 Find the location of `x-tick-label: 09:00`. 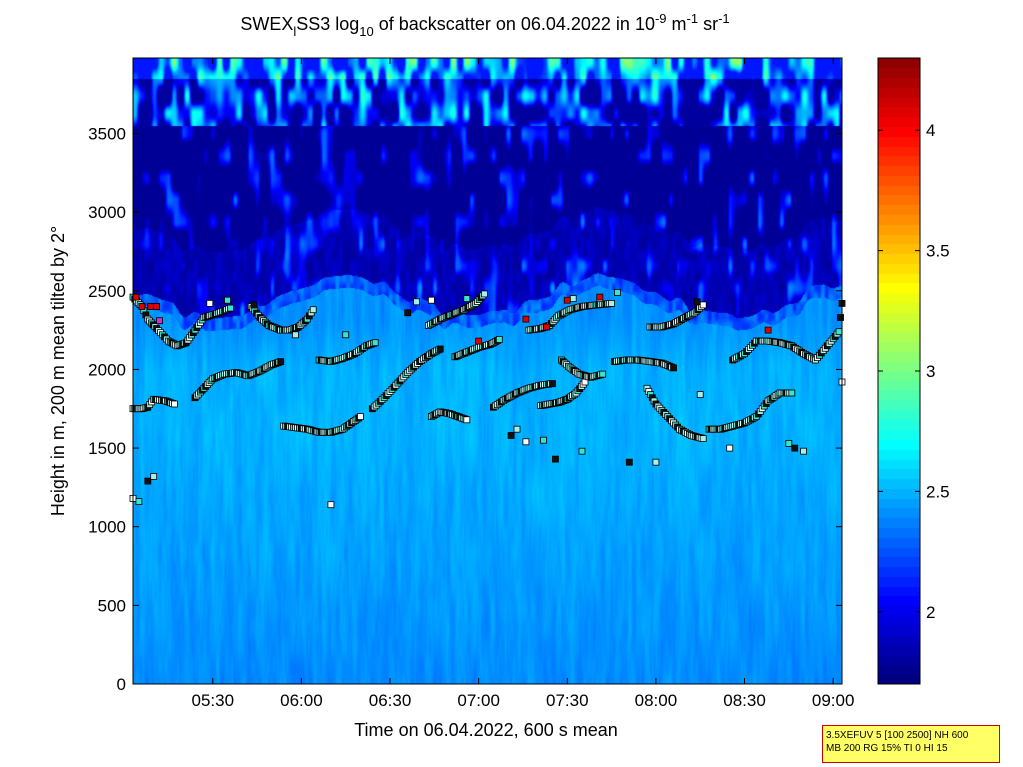

x-tick-label: 09:00 is located at coordinates (833, 700).